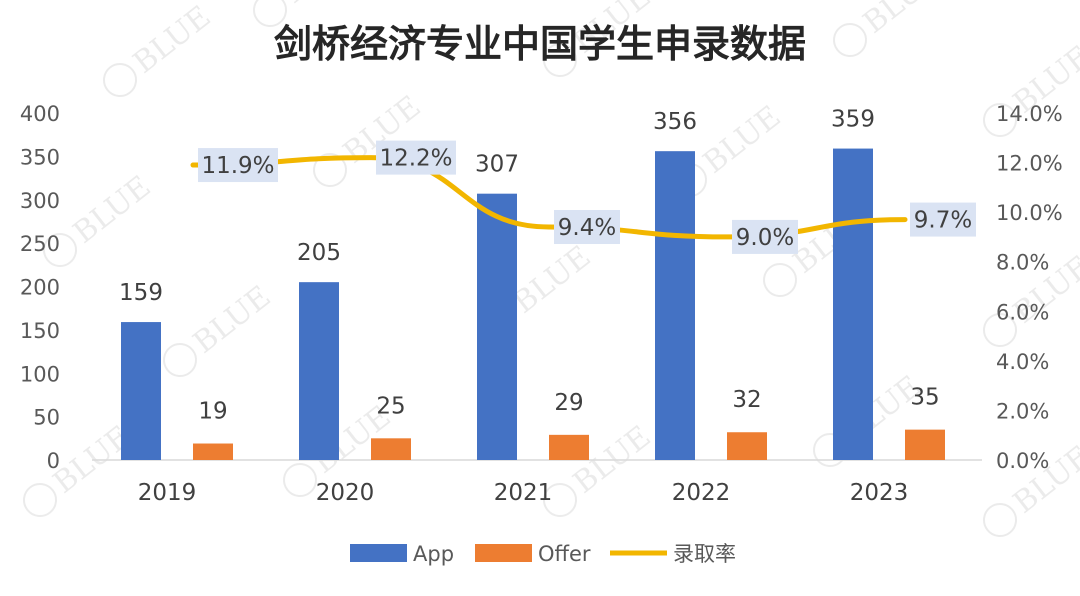 Image resolution: width=1080 pixels, height=596 pixels. Describe the element at coordinates (564, 554) in the screenshot. I see `legend-label: Offer` at that location.